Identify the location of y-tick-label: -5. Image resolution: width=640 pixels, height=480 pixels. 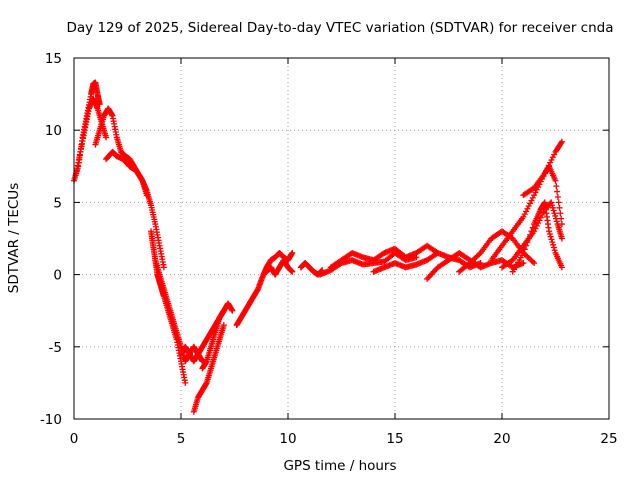
(55, 348).